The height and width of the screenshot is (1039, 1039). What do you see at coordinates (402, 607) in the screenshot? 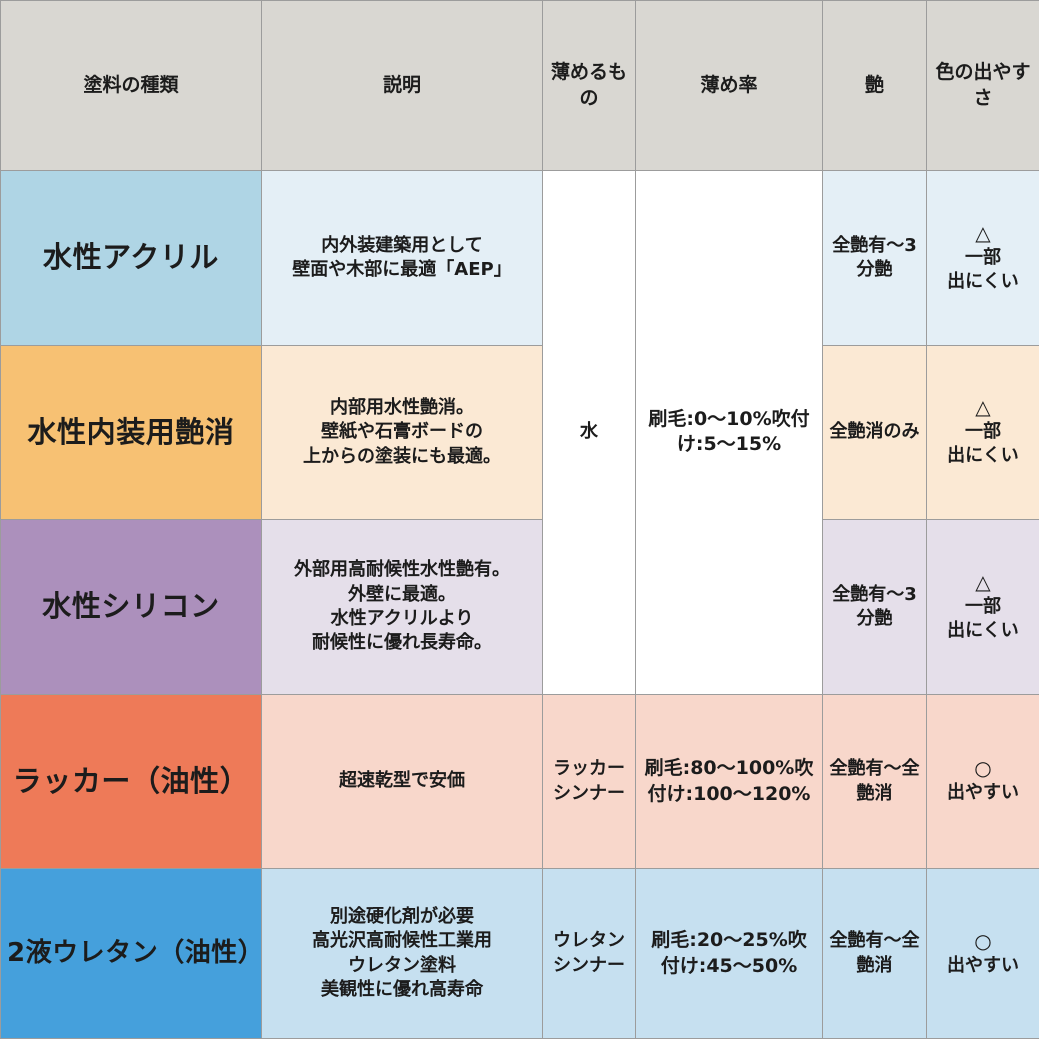
I see `cell-description: 外部用高耐候性水性艶有。 外壁に最適。 水性アクリルより 耐候性に優れ長寿命。` at bounding box center [402, 607].